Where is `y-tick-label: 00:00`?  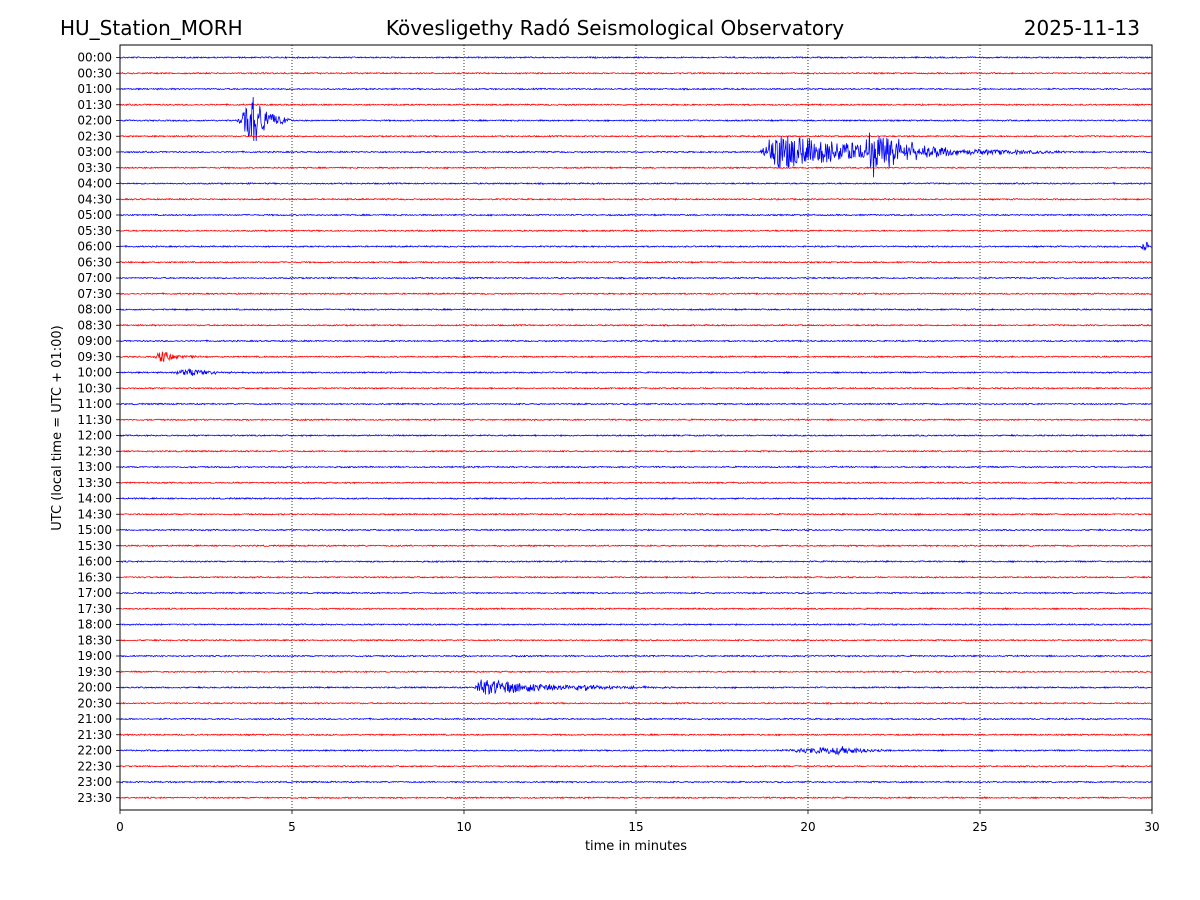 y-tick-label: 00:00 is located at coordinates (94, 58).